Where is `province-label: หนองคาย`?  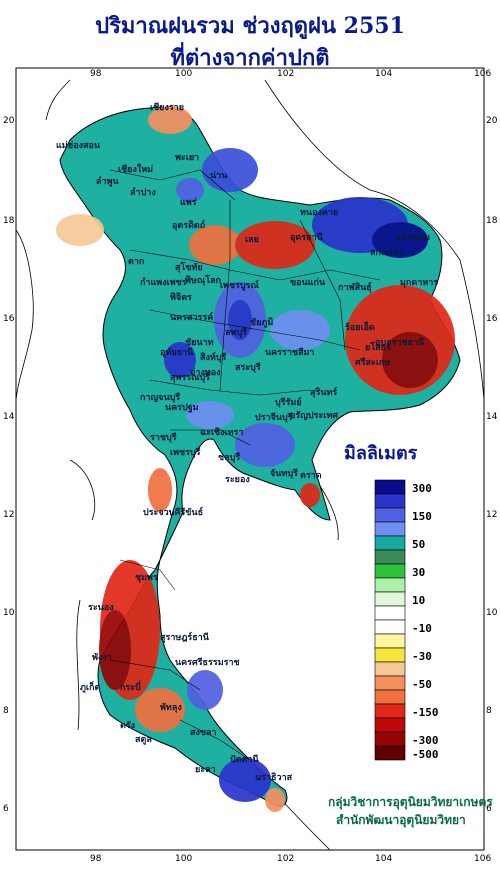 province-label: หนองคาย is located at coordinates (319, 213).